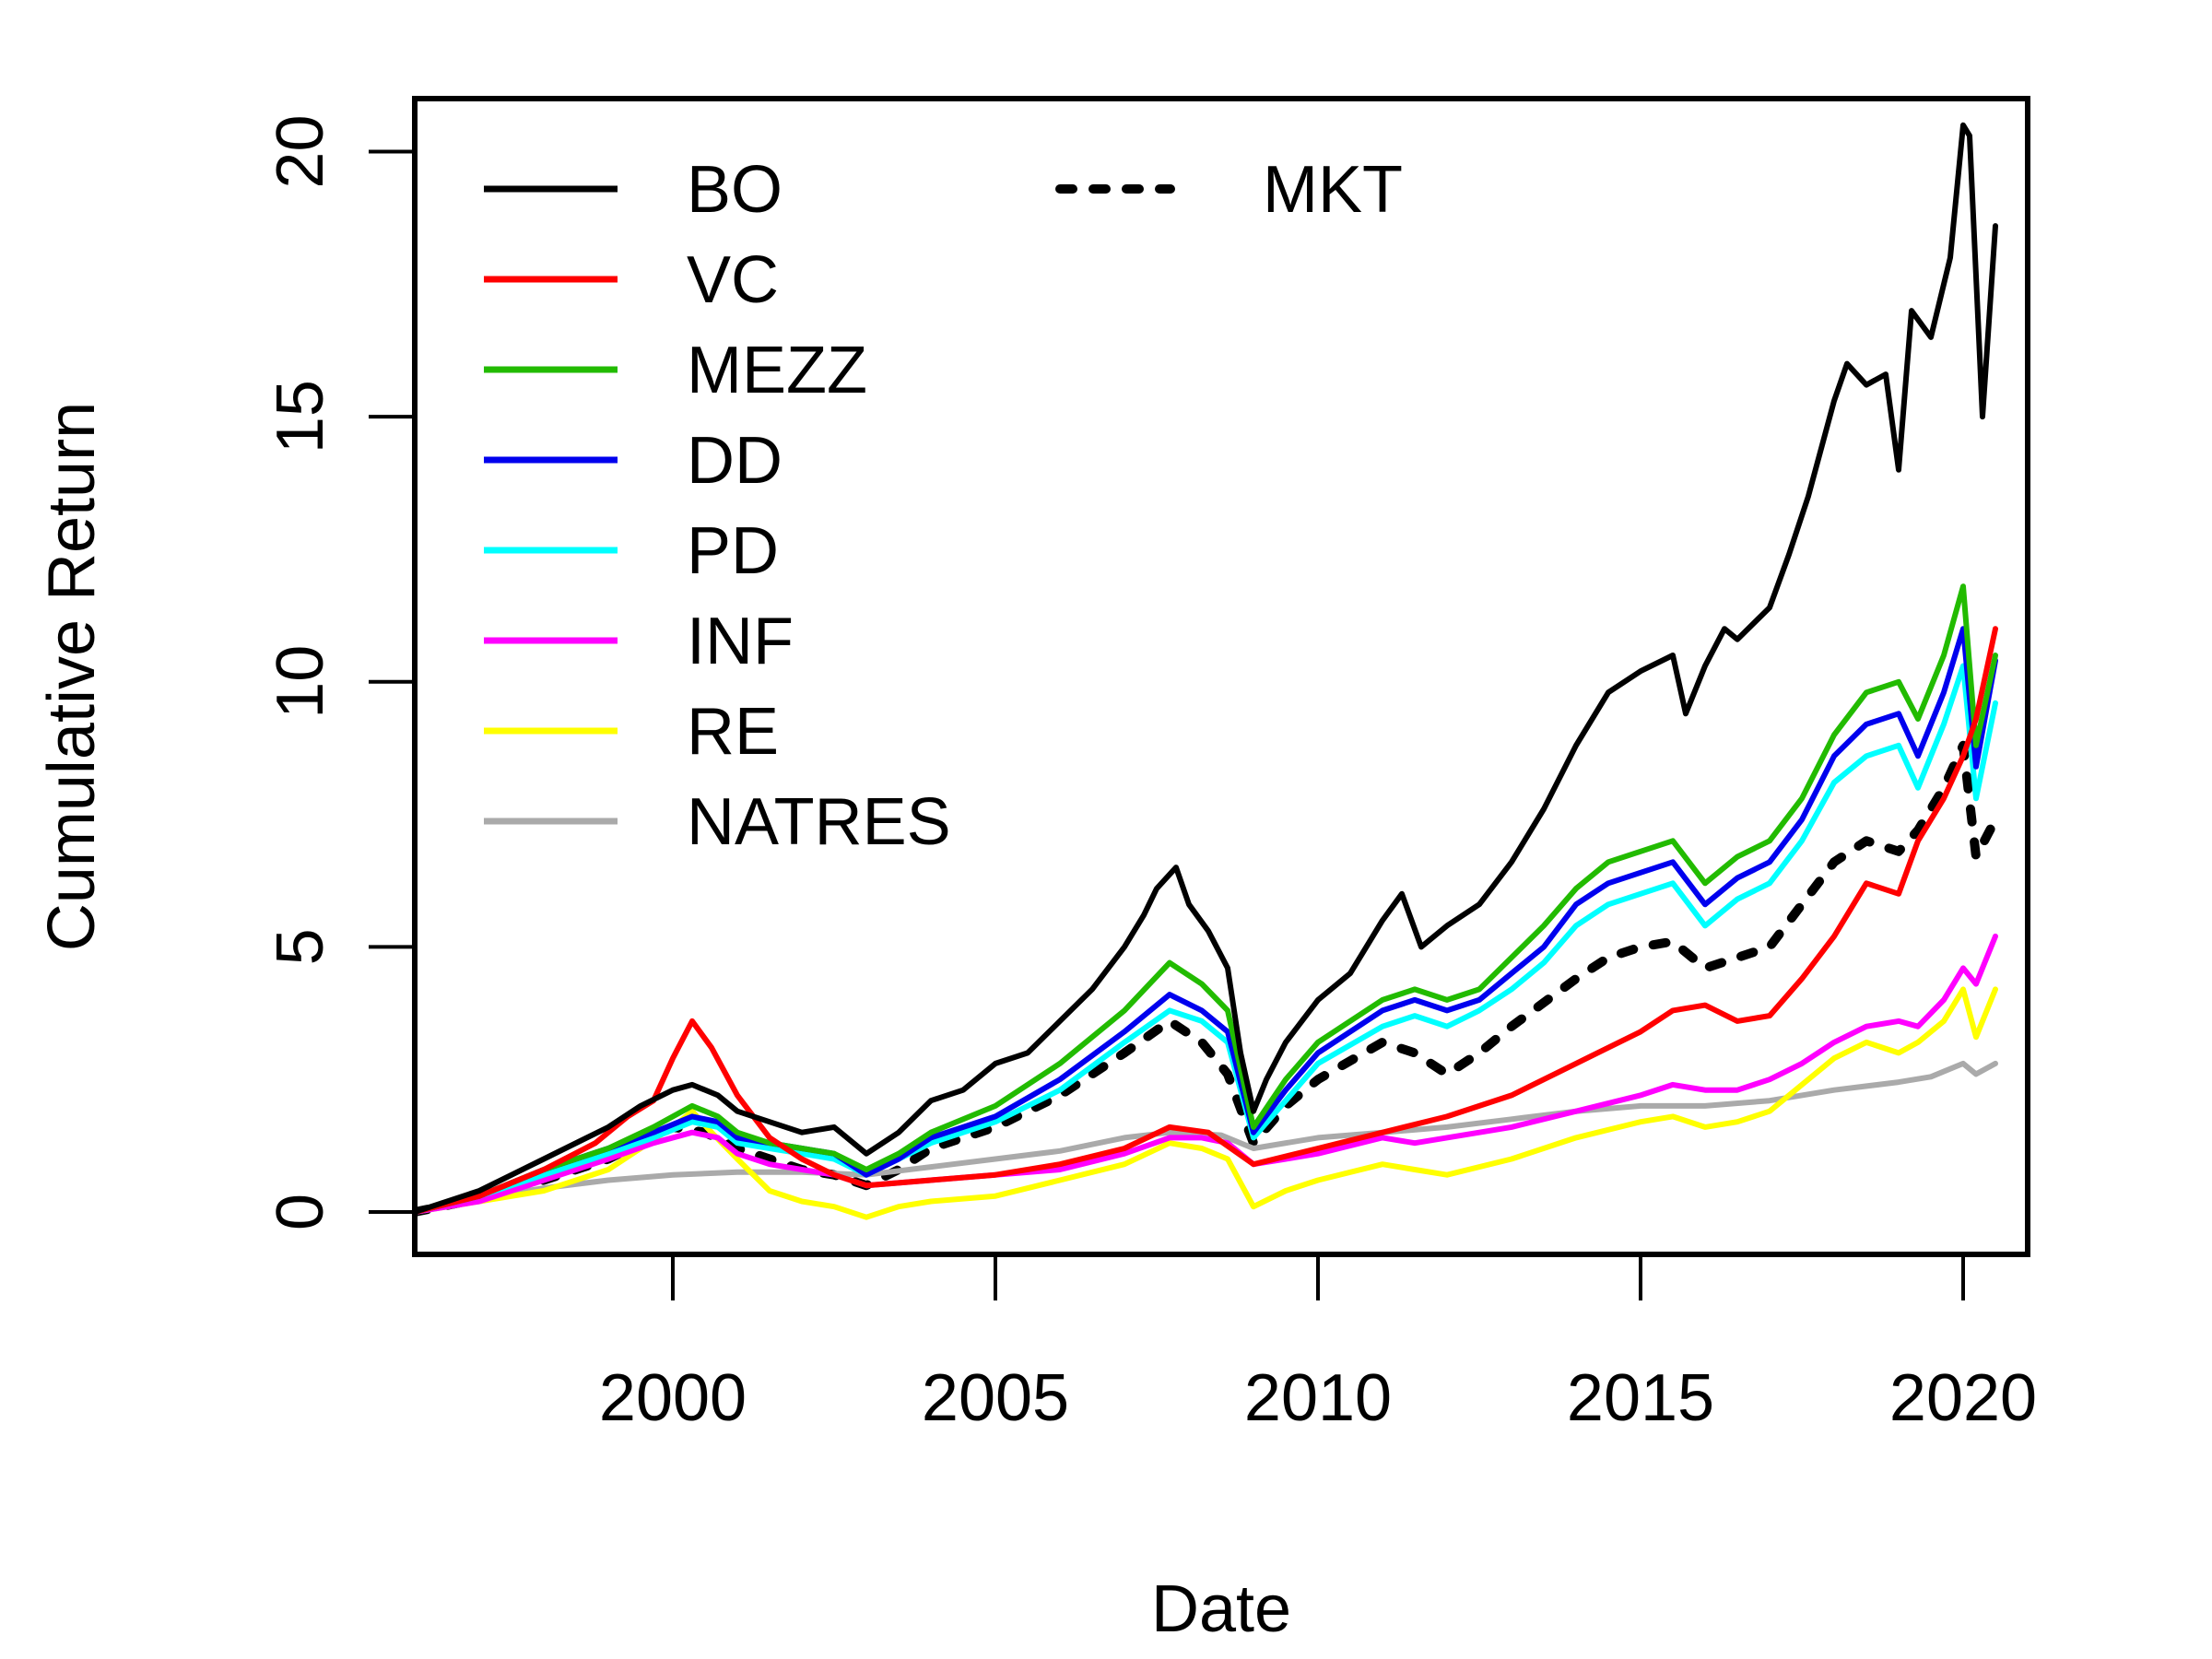  I want to click on x-tick-label: 2005, so click(995, 1398).